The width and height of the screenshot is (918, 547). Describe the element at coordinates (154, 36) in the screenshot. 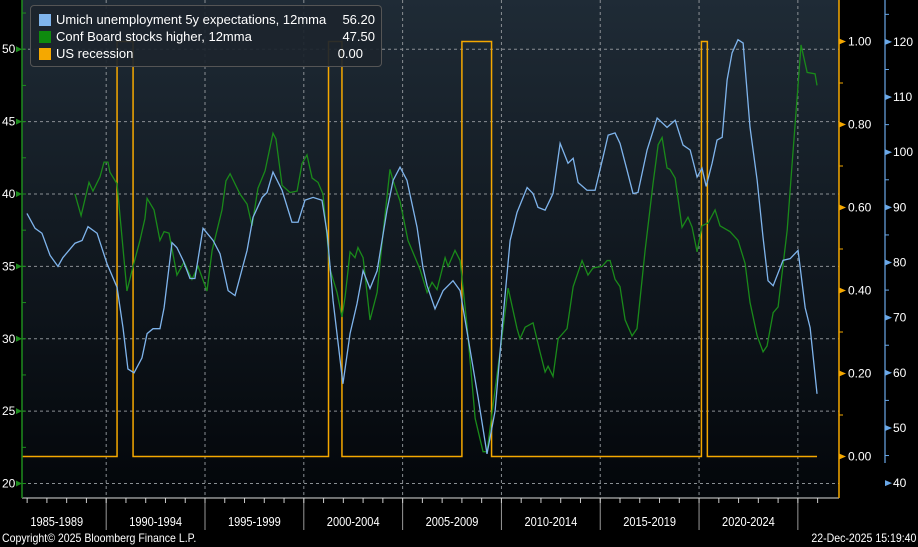

I see `legend-label: Conf Board stocks higher, 12mma` at that location.